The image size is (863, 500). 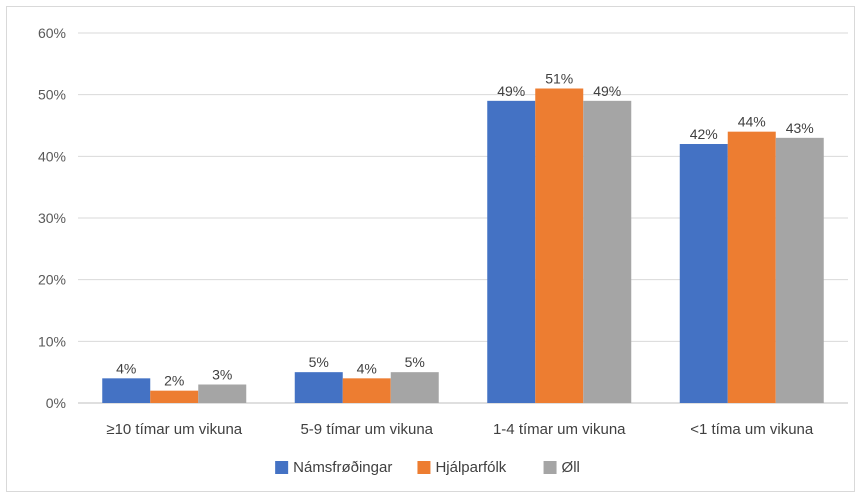 I want to click on data-label: 51%, so click(x=559, y=79).